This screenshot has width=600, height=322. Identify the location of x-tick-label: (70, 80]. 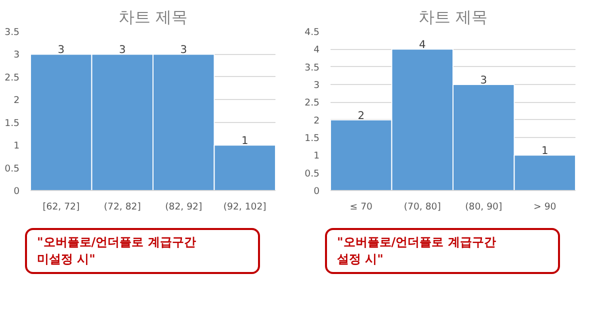
(422, 207).